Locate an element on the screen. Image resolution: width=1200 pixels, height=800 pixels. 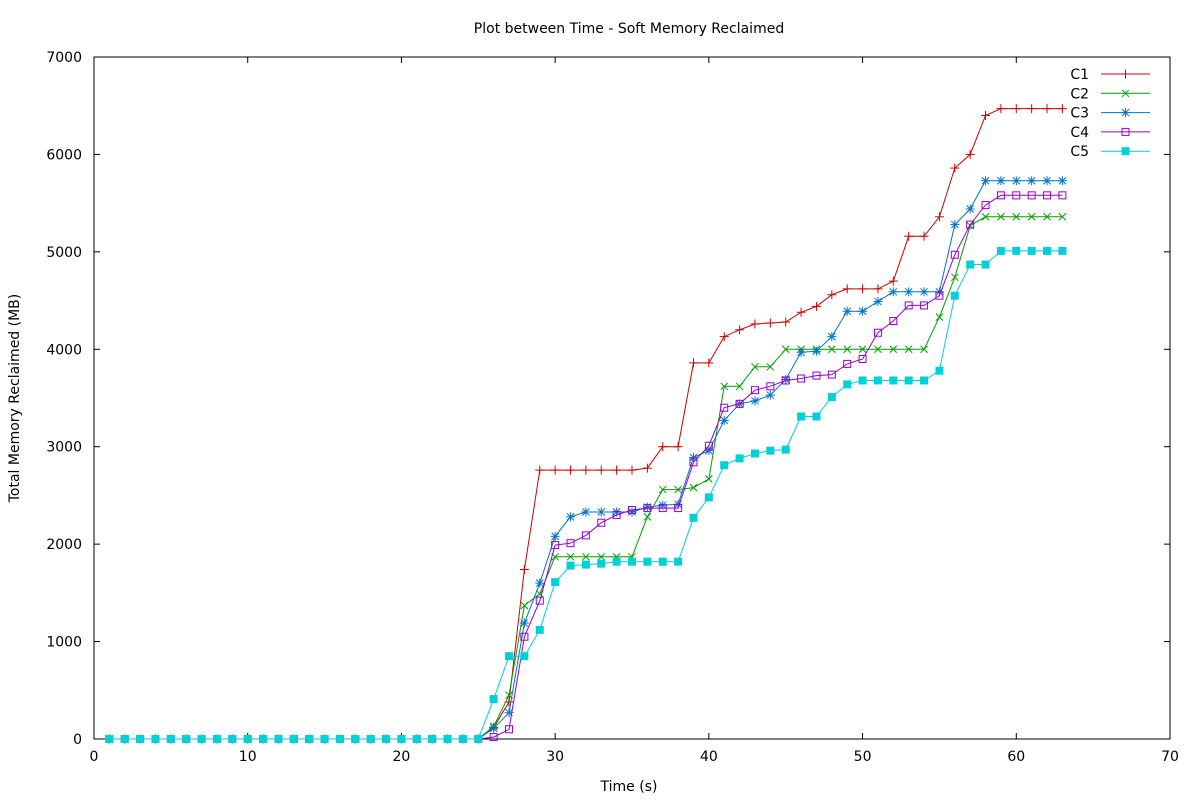
y-axis-label: Total Memory Reclaimed (MB) is located at coordinates (15, 399).